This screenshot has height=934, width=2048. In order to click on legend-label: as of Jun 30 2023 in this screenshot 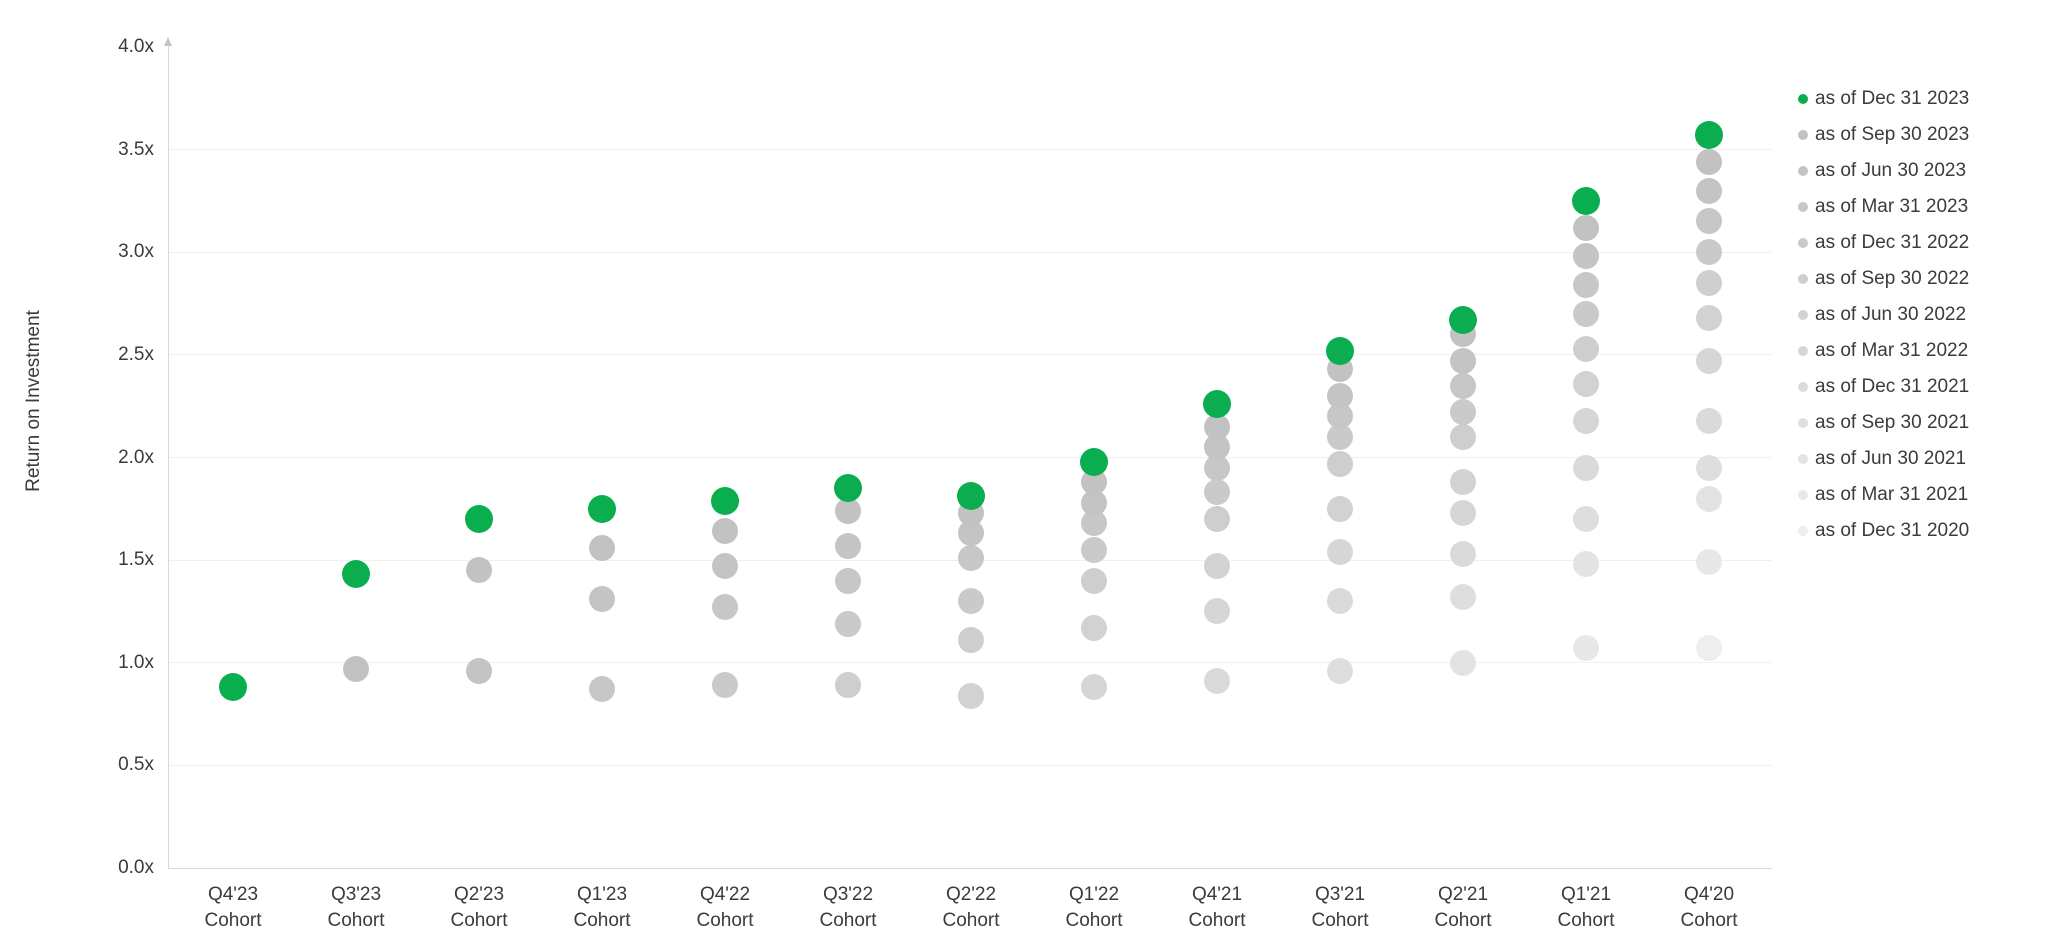, I will do `click(1891, 170)`.